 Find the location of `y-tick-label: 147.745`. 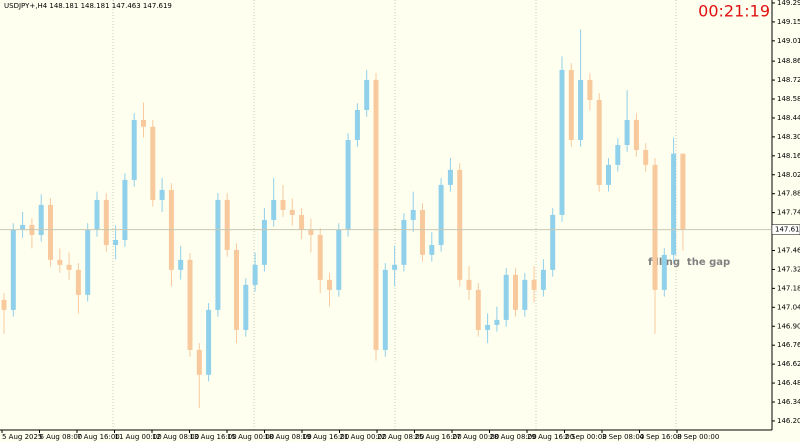

y-tick-label: 147.745 is located at coordinates (788, 213).